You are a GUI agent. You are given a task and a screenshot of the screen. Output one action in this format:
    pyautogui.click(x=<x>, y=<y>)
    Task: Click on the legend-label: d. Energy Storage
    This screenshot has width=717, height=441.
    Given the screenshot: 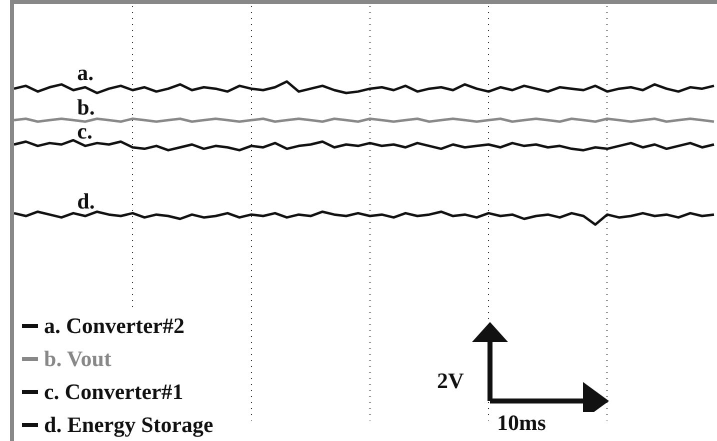 What is the action you would take?
    pyautogui.click(x=129, y=425)
    